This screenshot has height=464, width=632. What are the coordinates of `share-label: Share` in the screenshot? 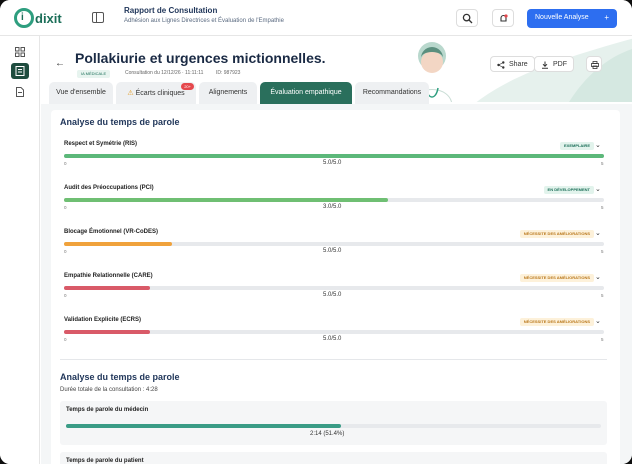 It's located at (518, 64).